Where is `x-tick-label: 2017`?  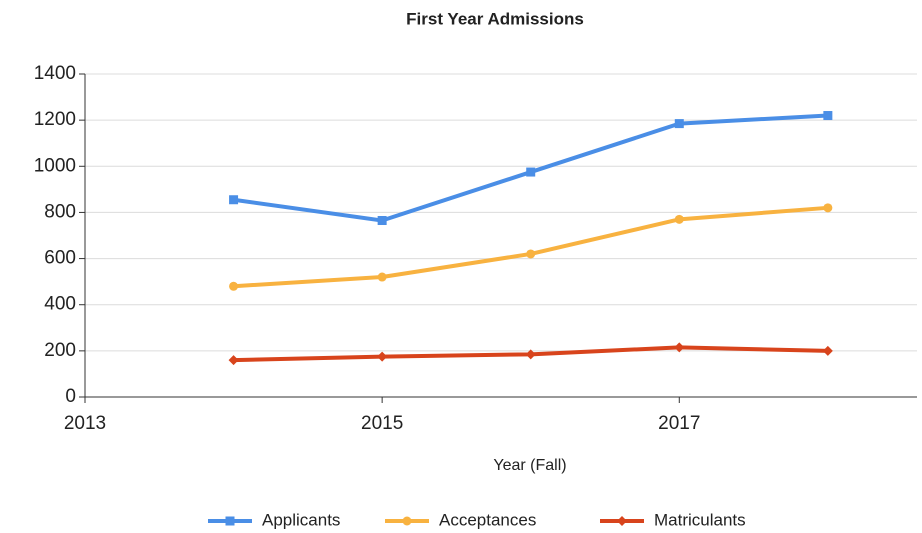
x-tick-label: 2017 is located at coordinates (679, 423).